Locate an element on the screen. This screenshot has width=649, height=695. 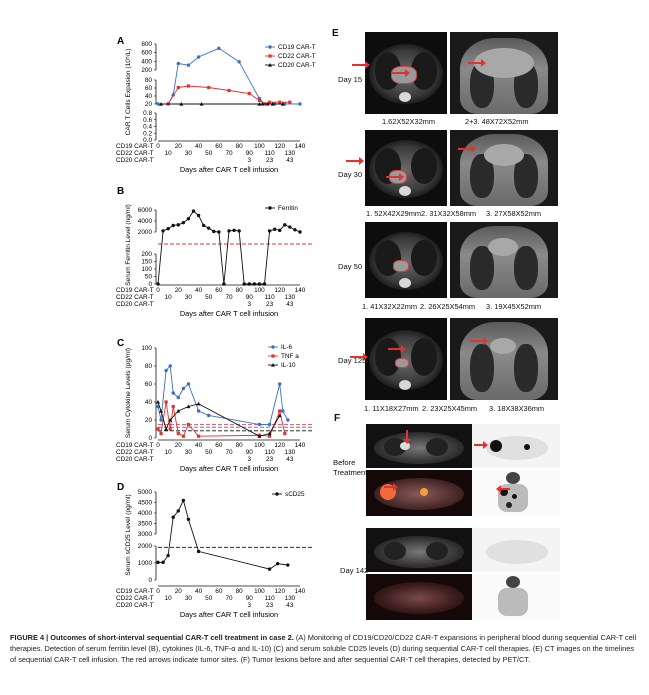
x-tick-label: 3 is located at coordinates (250, 459).